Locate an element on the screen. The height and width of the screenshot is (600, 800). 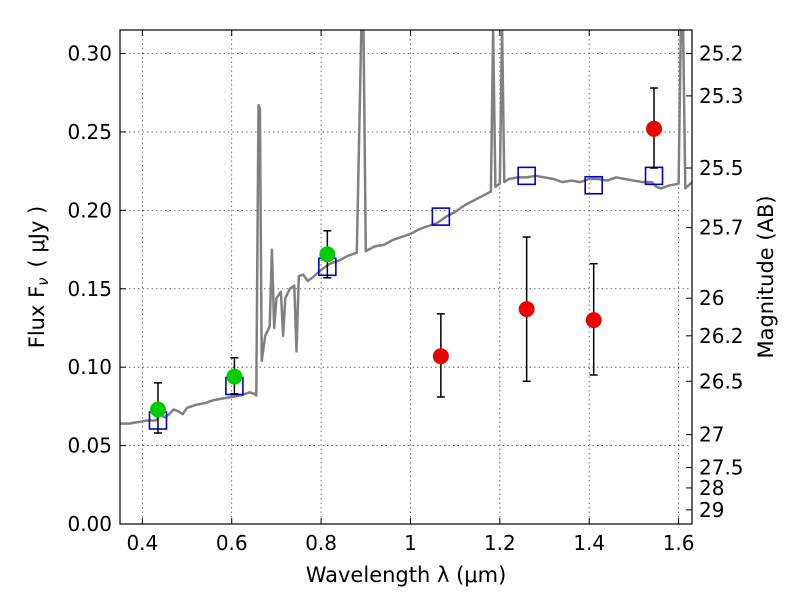
x-tick-label: 1.2 is located at coordinates (500, 543).